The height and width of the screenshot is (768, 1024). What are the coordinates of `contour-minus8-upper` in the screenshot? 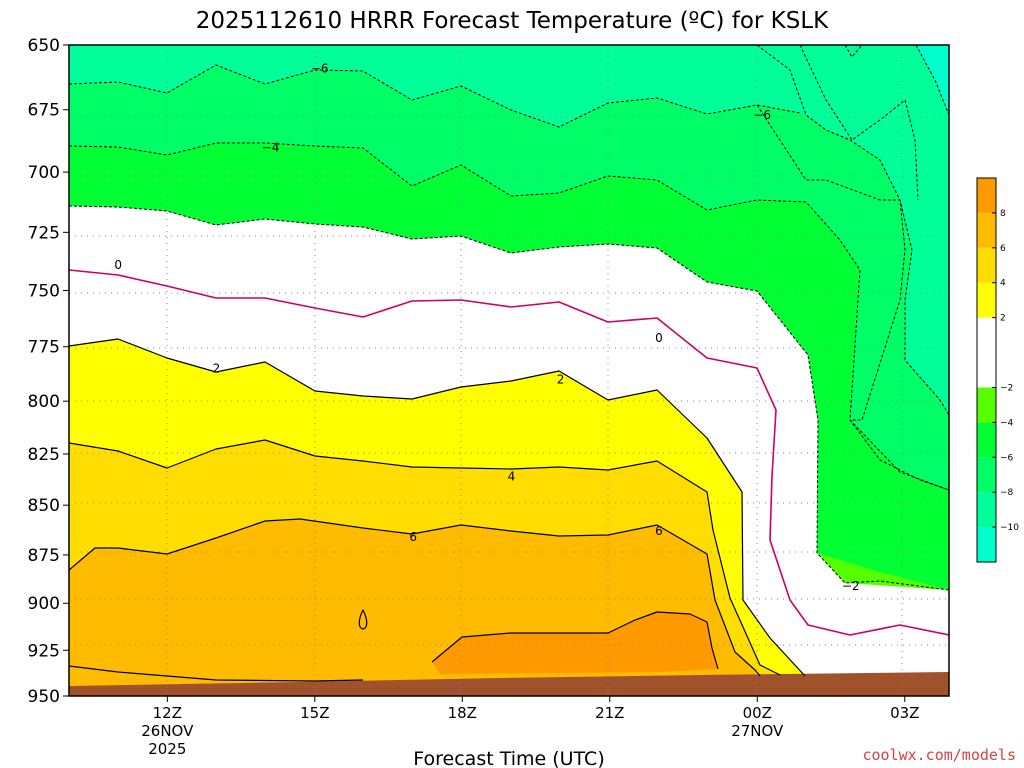 It's located at (859, 123).